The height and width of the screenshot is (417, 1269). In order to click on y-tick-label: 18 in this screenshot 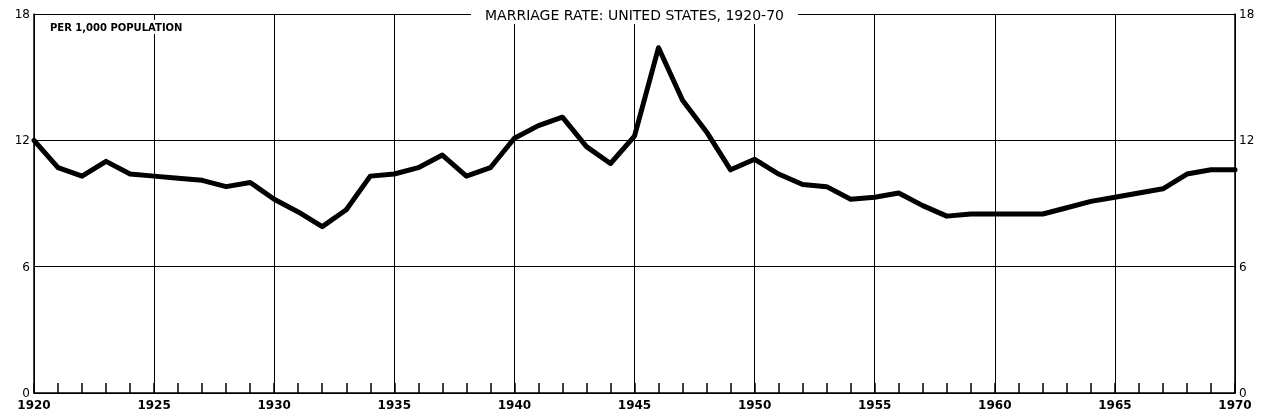, I will do `click(22, 14)`.